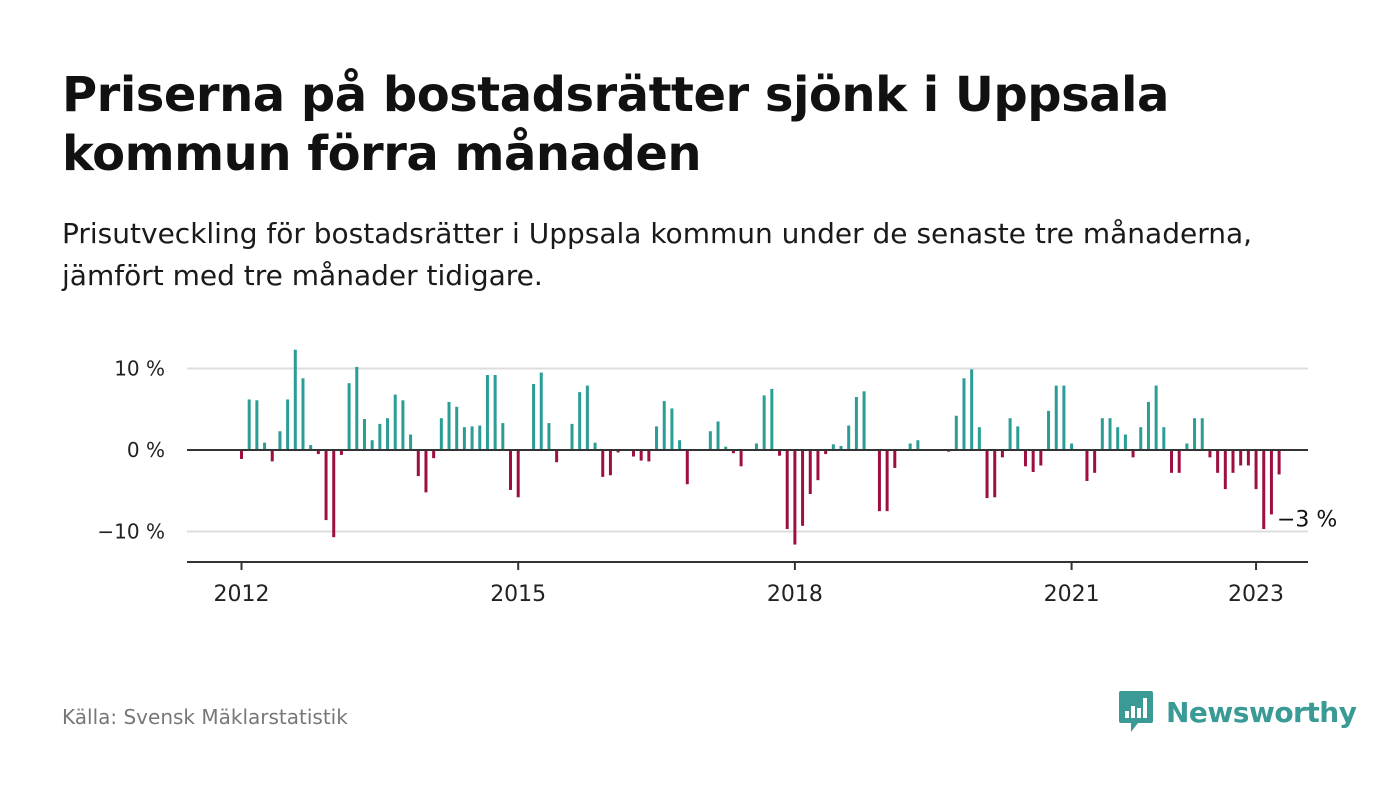 Image resolution: width=1400 pixels, height=794 pixels. I want to click on newsworthy-logo-icon, so click(1136, 711).